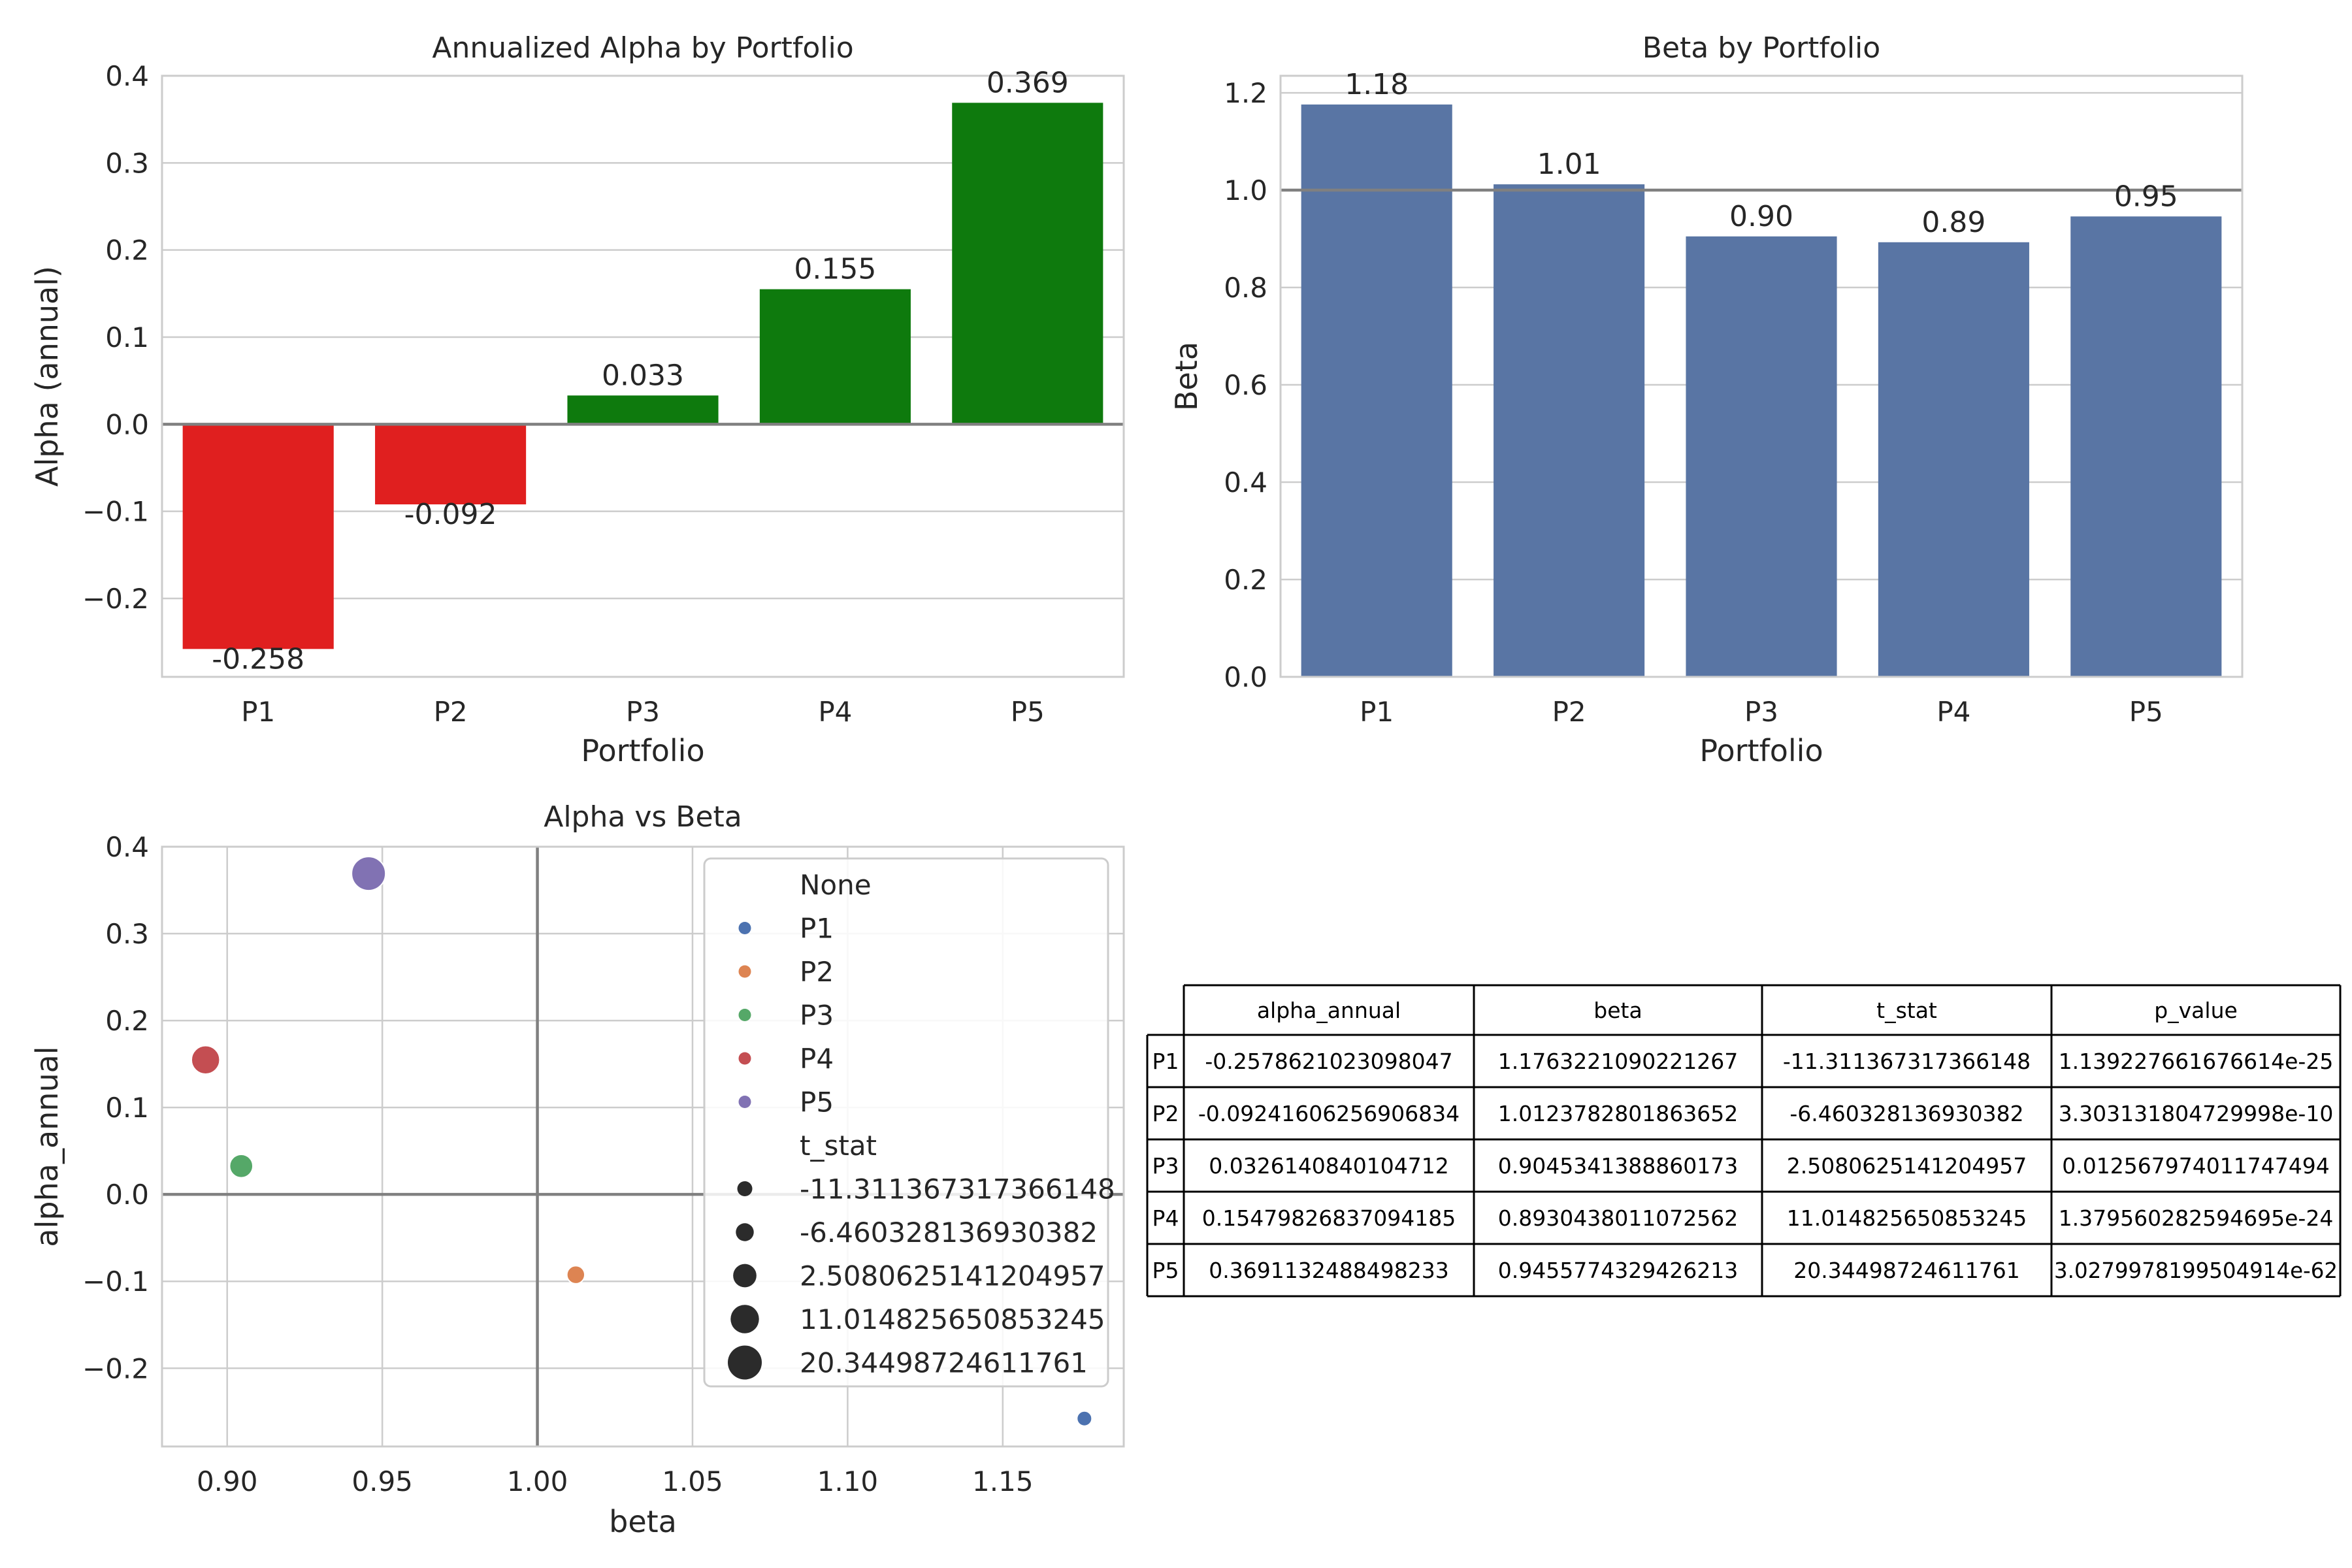 This screenshot has width=2352, height=1568. What do you see at coordinates (1245, 190) in the screenshot?
I see `y-tick-label: 1.0` at bounding box center [1245, 190].